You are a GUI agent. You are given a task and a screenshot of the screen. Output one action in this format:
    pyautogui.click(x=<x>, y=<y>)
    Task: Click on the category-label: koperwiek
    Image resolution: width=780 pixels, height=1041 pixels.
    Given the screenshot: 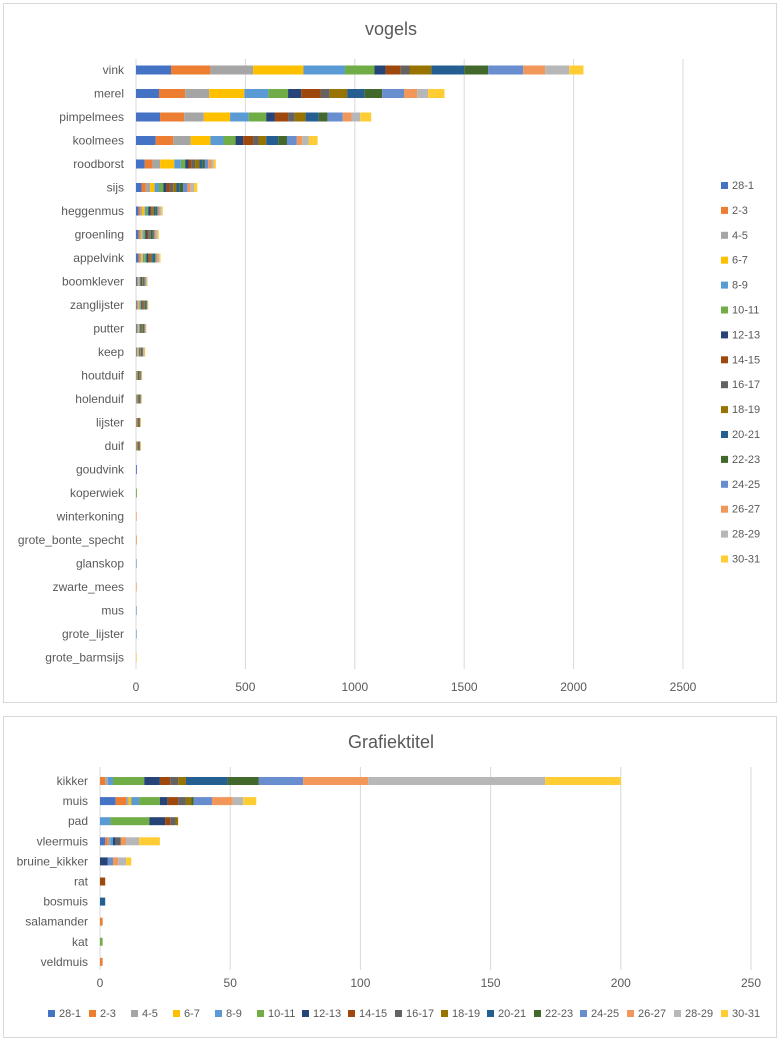 What is the action you would take?
    pyautogui.click(x=97, y=493)
    